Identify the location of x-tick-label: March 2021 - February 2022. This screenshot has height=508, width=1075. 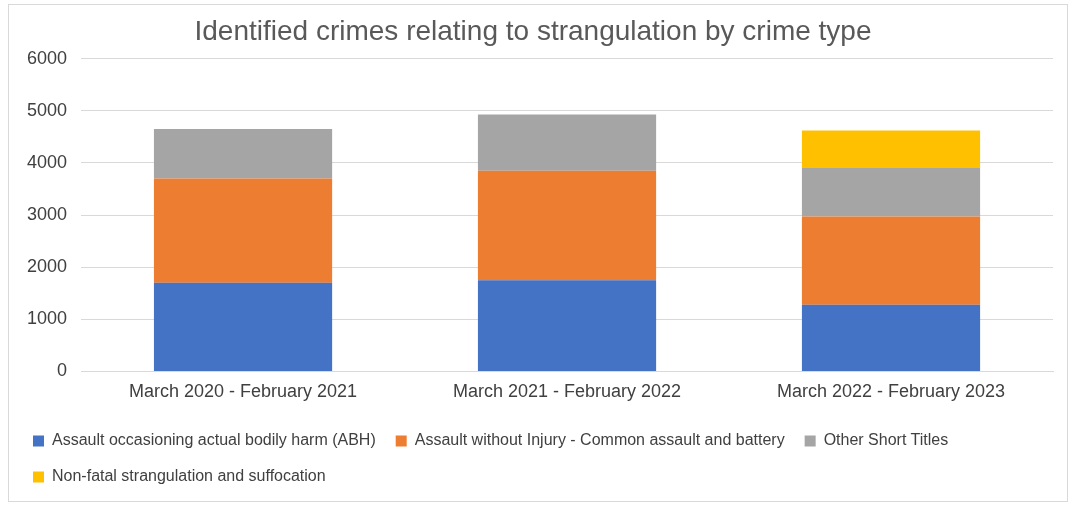
(567, 391).